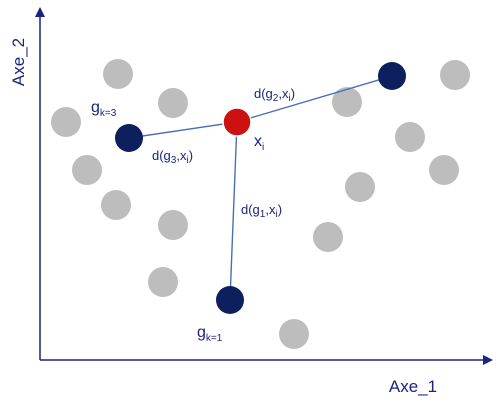  Describe the element at coordinates (230, 300) in the screenshot. I see `centroid-k1` at that location.